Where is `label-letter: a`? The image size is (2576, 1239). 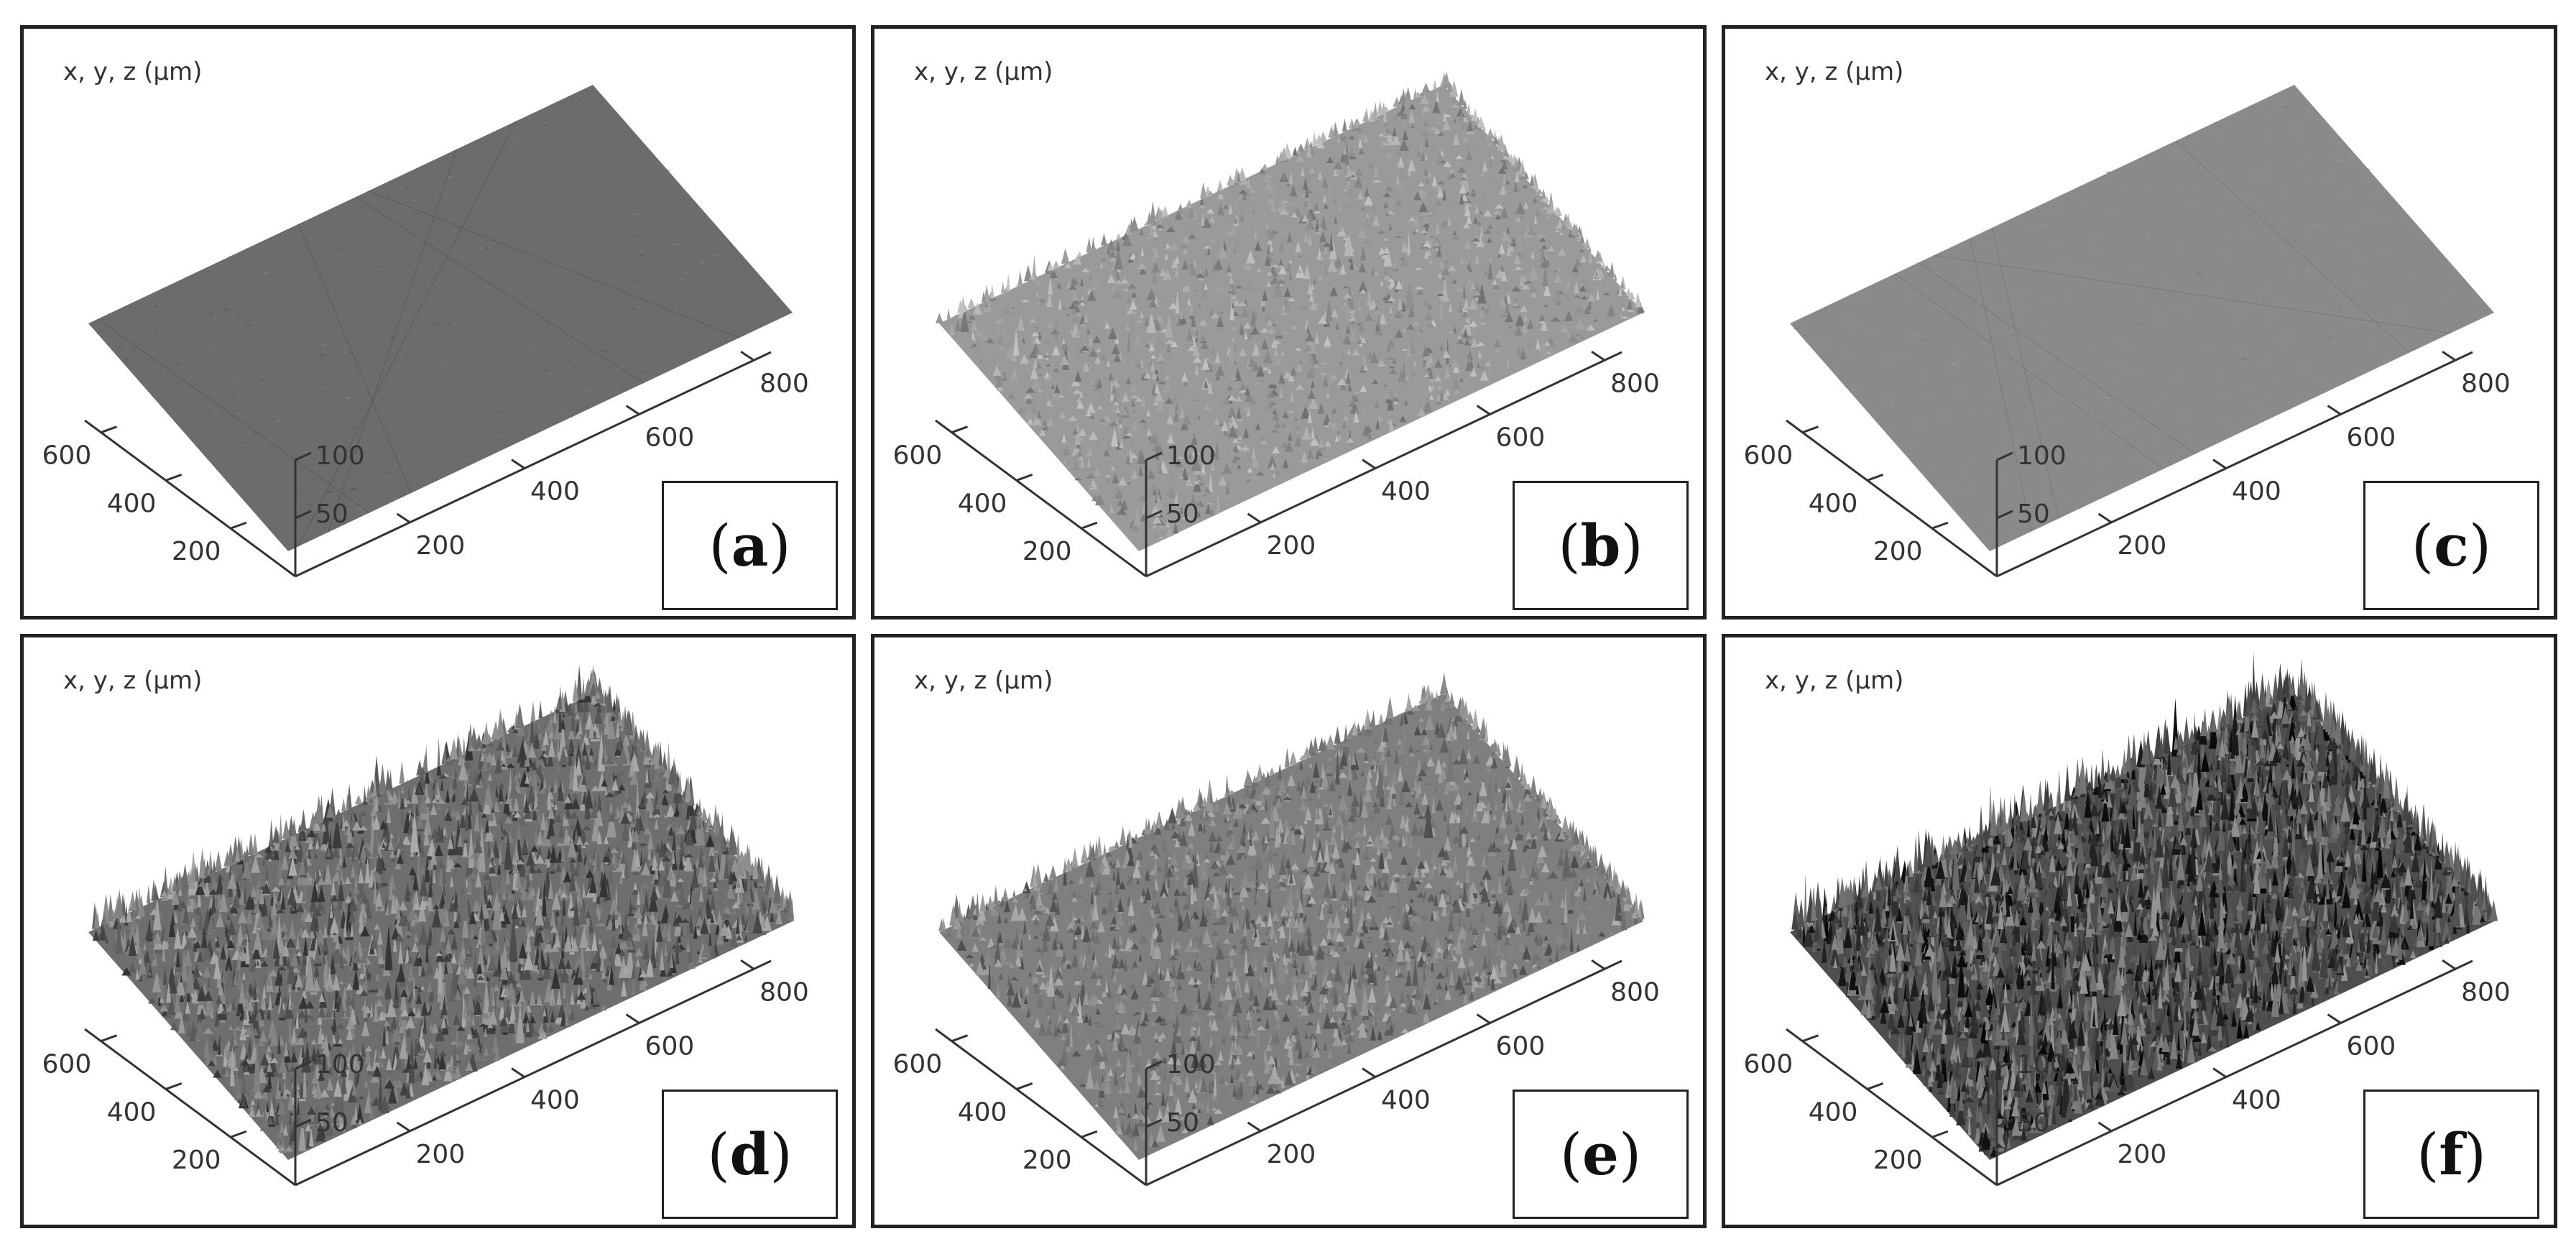 label-letter: a is located at coordinates (750, 545).